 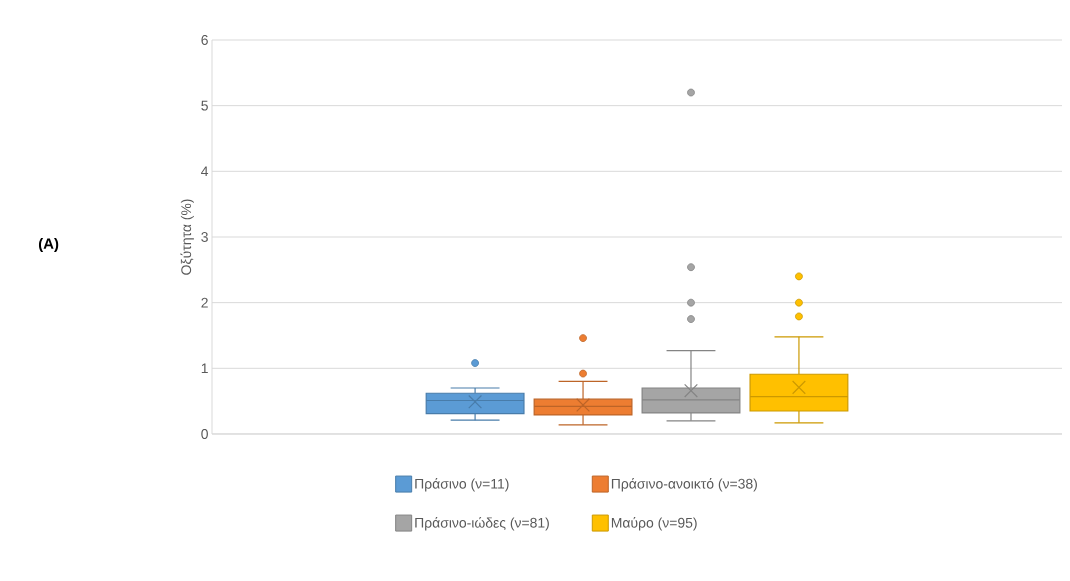 What do you see at coordinates (462, 485) in the screenshot?
I see `legend-label: Πράσινο (ν=11)` at bounding box center [462, 485].